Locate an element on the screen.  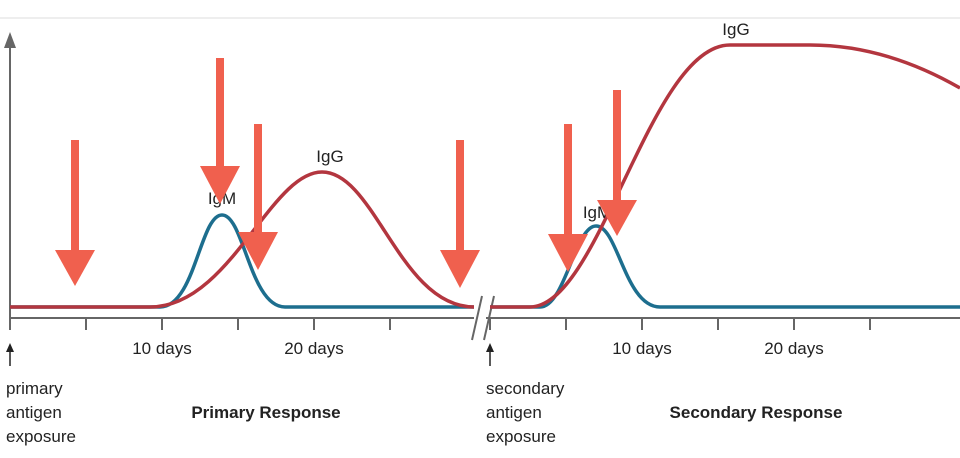
primary-igm-curve is located at coordinates (242, 261).